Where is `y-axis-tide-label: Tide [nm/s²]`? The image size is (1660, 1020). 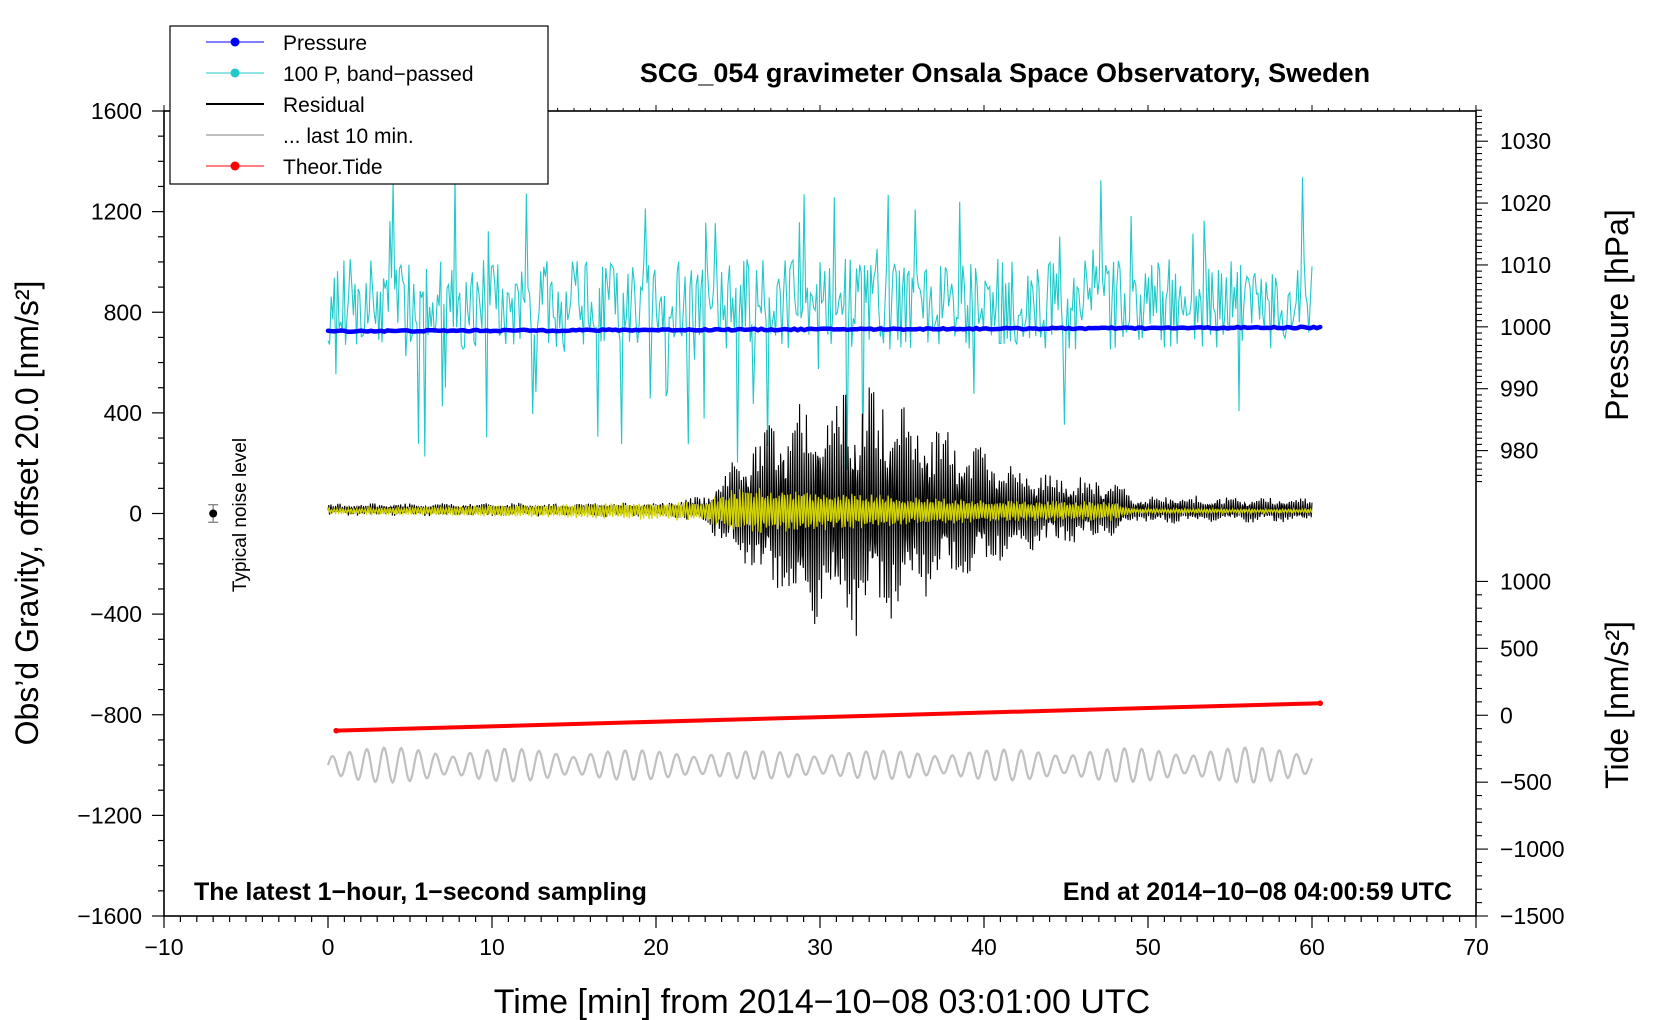
y-axis-tide-label: Tide [nm/s²] is located at coordinates (1617, 705).